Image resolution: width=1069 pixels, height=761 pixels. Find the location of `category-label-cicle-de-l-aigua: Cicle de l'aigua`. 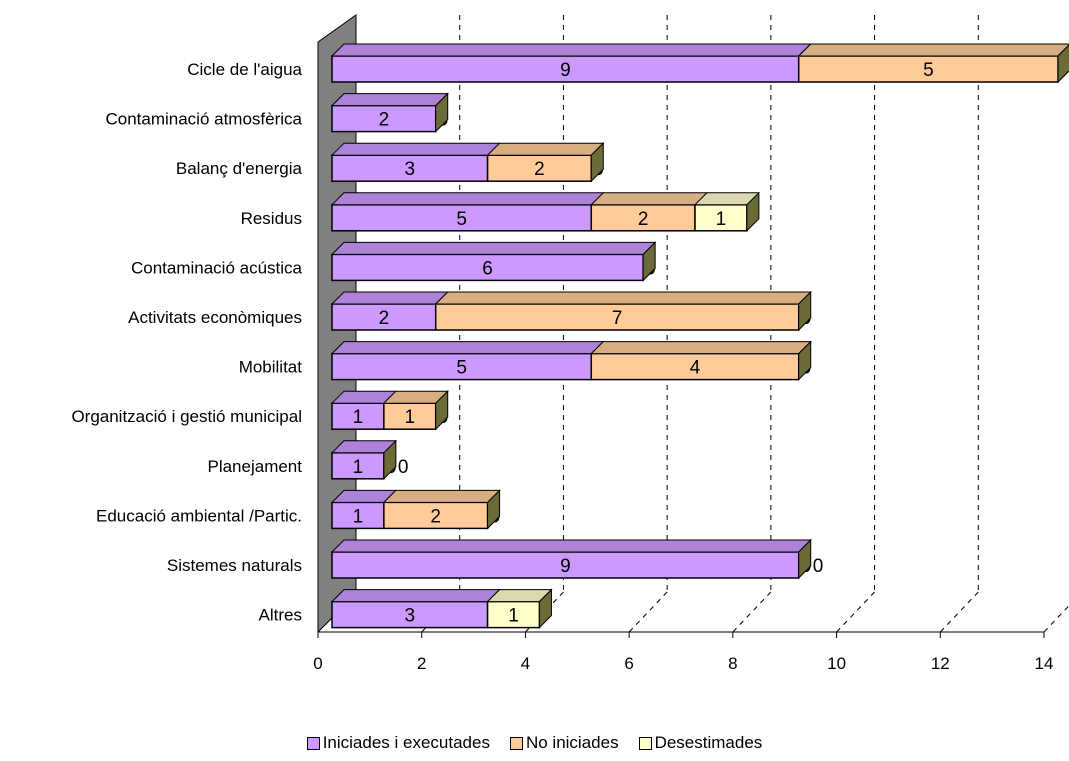

category-label-cicle-de-l-aigua: Cicle de l'aigua is located at coordinates (244, 69).